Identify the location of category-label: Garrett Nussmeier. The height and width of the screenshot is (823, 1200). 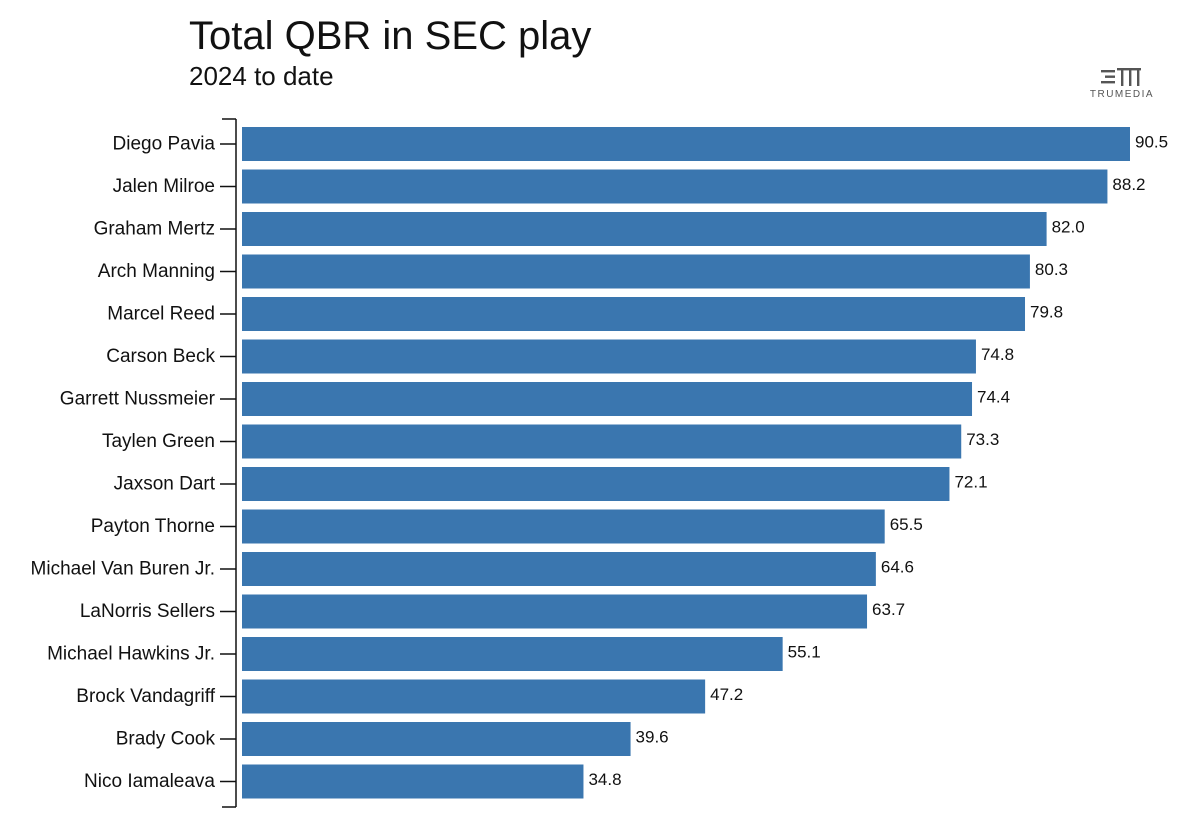
(138, 399).